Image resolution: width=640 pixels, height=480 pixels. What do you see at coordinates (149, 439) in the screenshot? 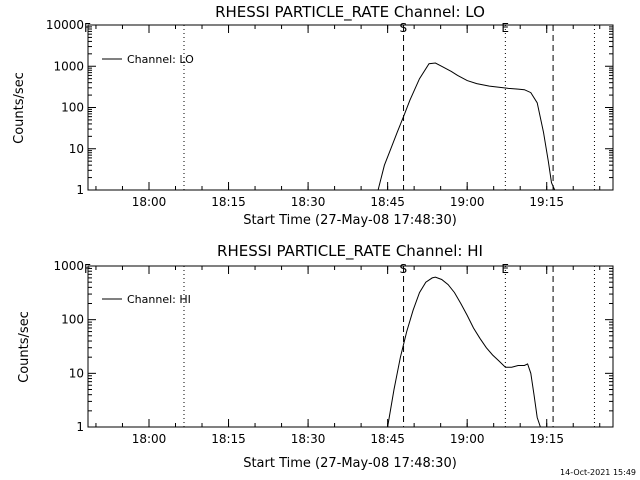
I see `hi-x-tick-label: 18:00` at bounding box center [149, 439].